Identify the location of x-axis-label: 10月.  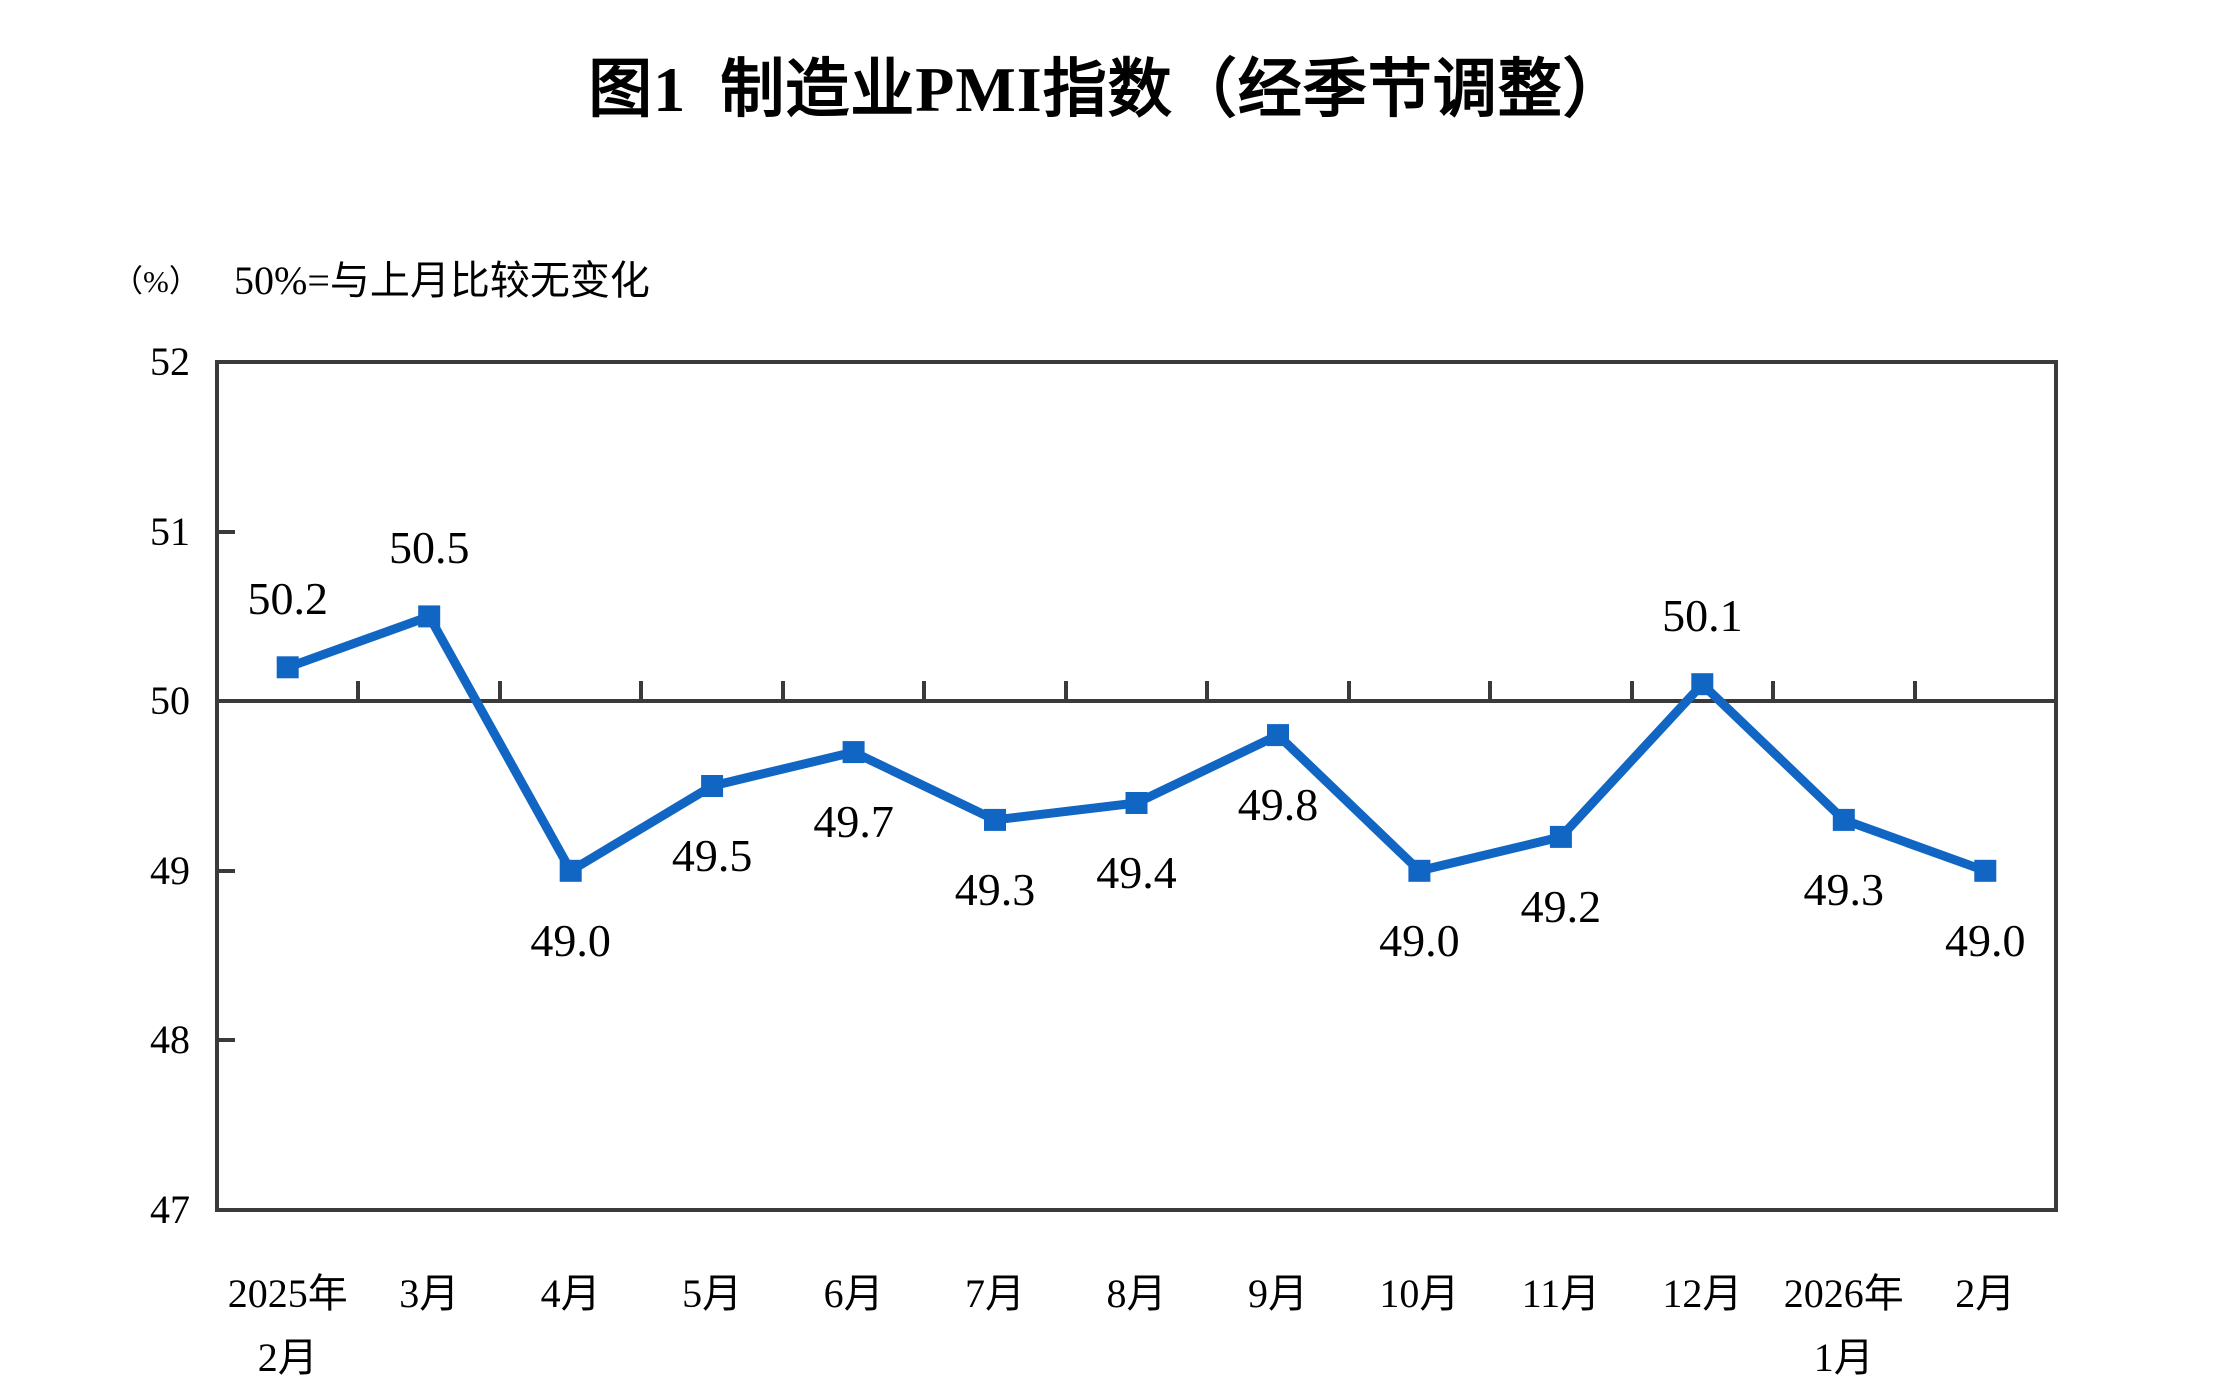
(1419, 1293).